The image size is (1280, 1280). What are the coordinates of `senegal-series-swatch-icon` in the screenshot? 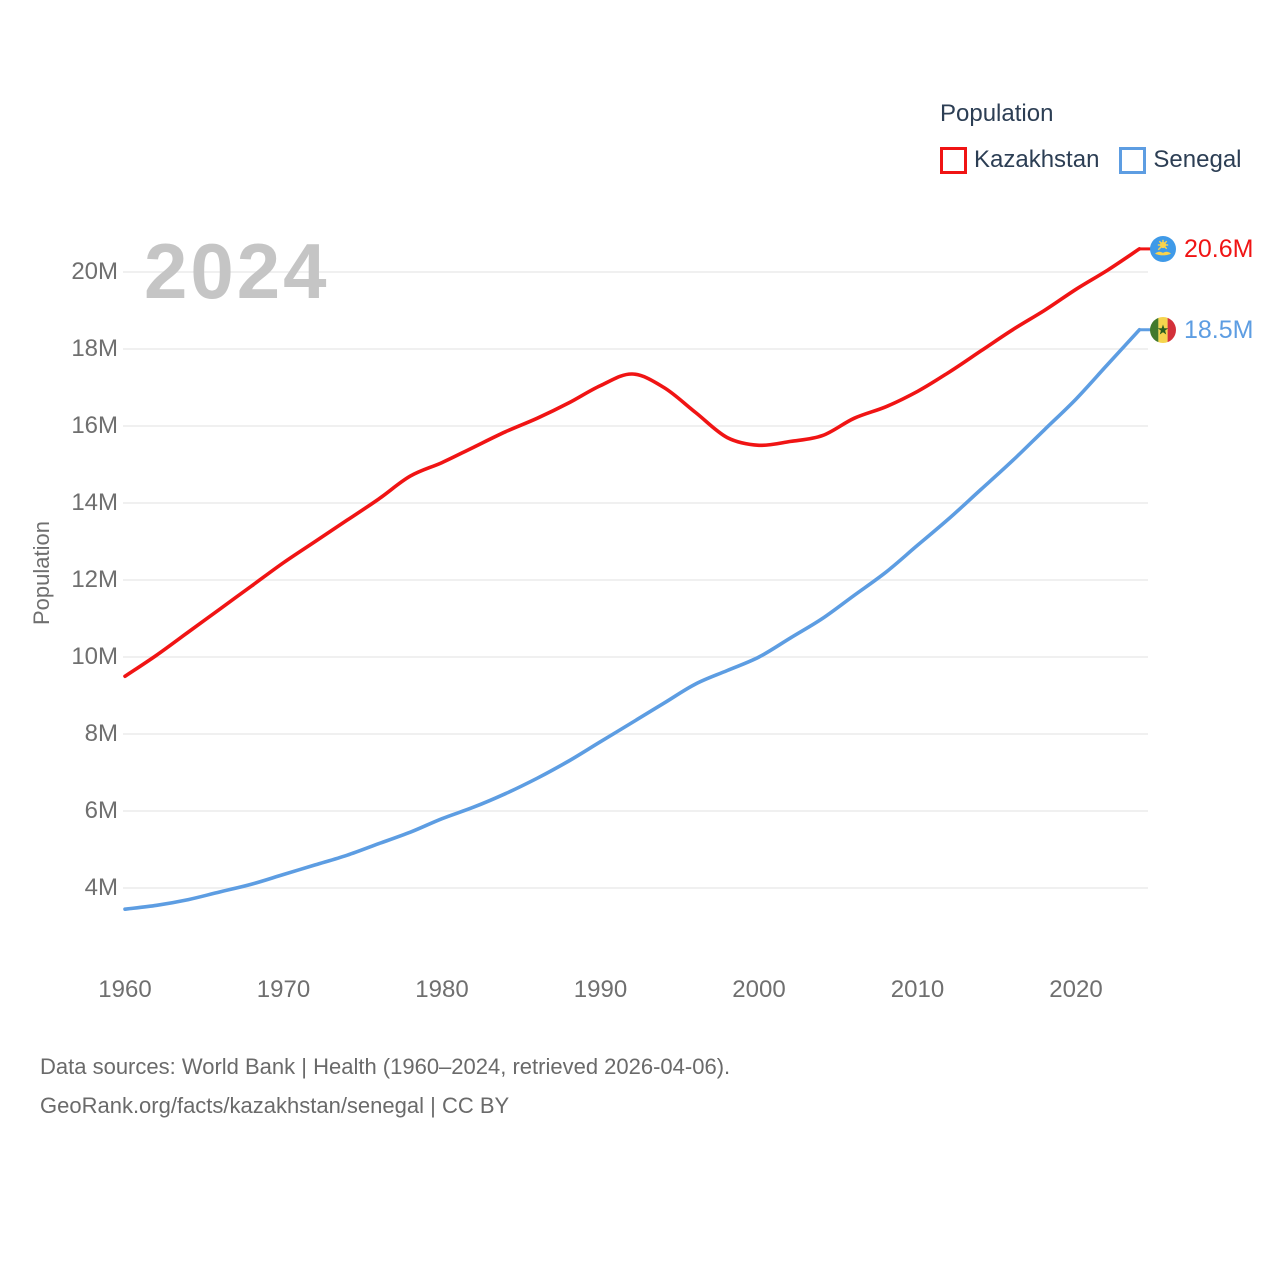 It's located at (1133, 160).